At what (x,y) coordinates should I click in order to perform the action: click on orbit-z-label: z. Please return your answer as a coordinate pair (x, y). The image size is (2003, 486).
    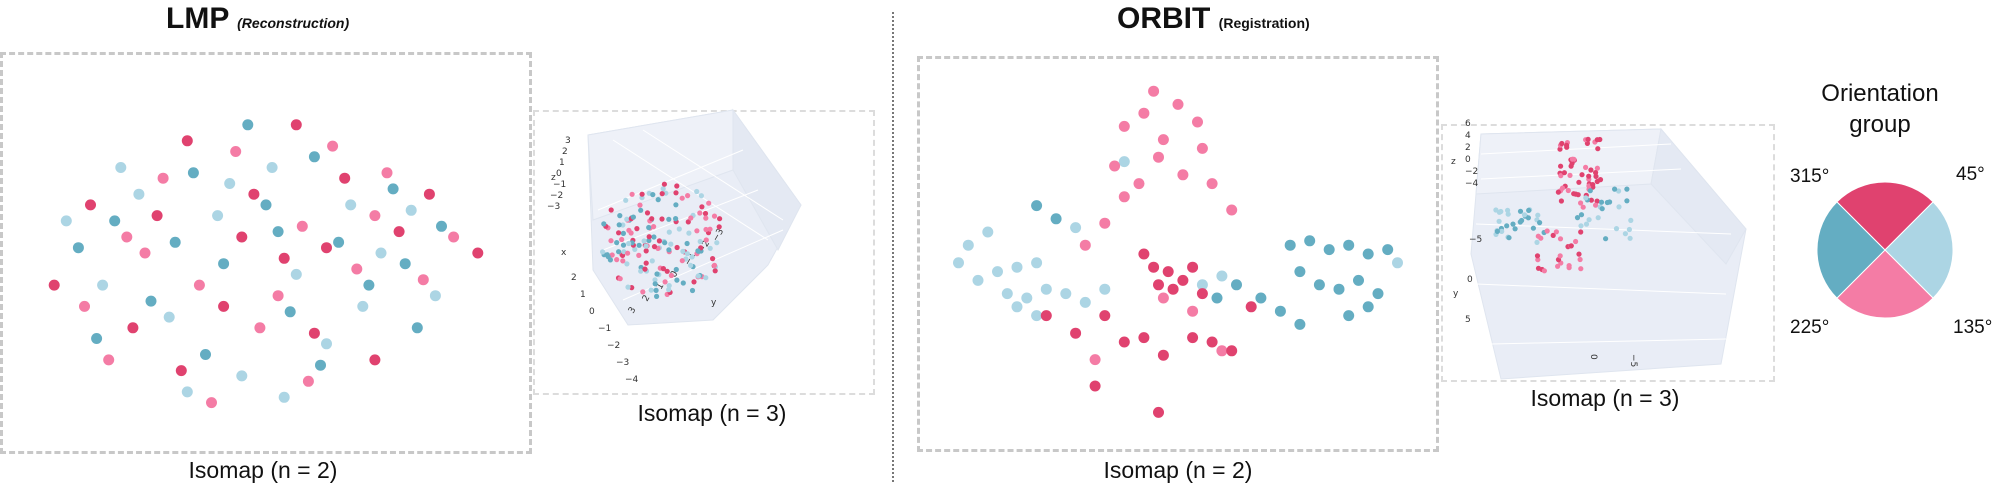
    Looking at the image, I should click on (1453, 162).